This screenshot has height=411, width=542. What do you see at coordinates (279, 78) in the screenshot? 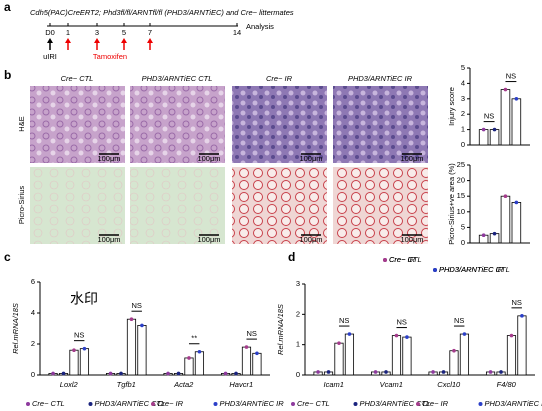
I see `column-header: Cre− IR` at bounding box center [279, 78].